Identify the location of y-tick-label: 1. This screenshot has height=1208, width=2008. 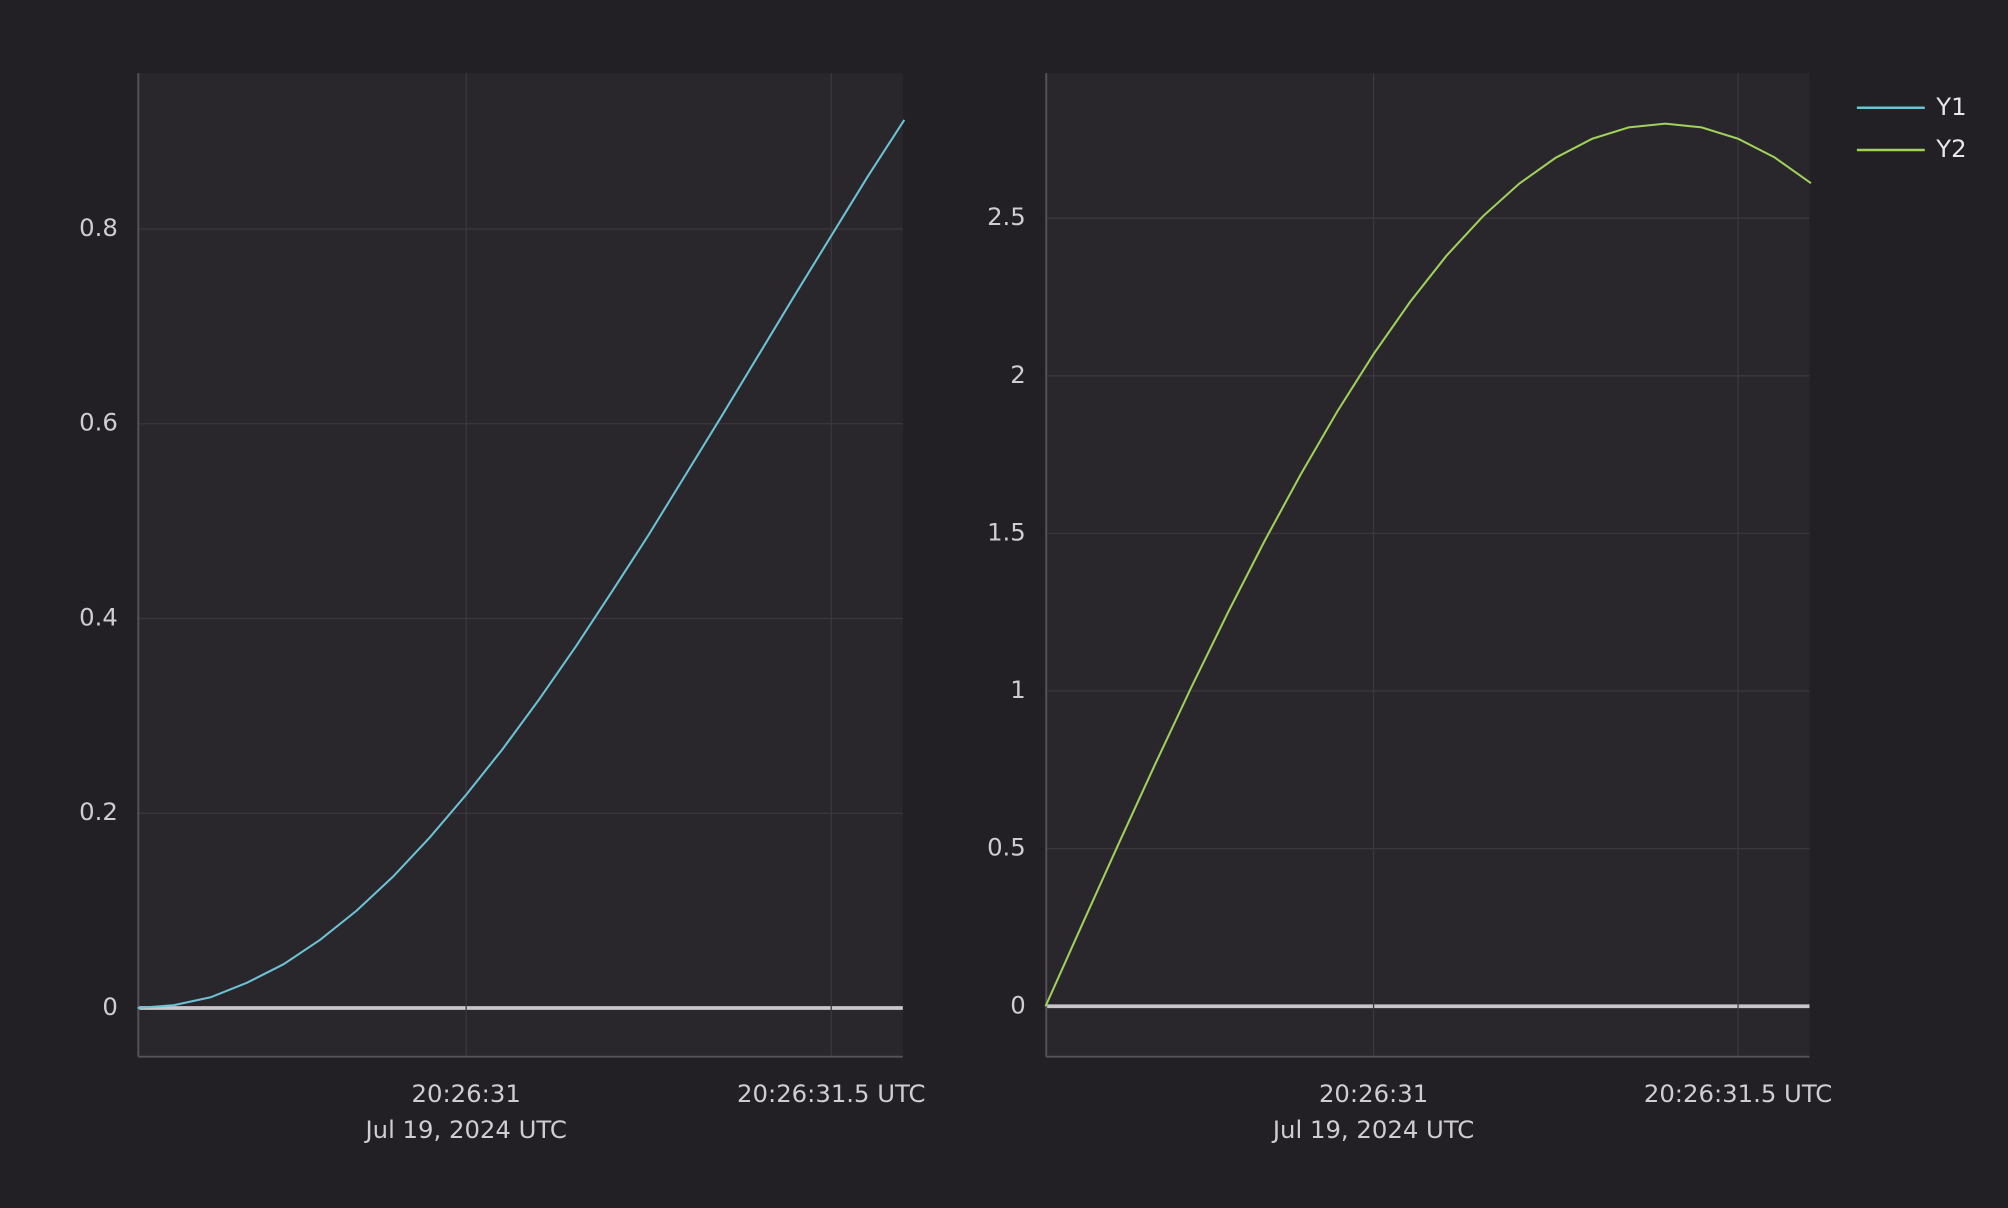
(1017, 689).